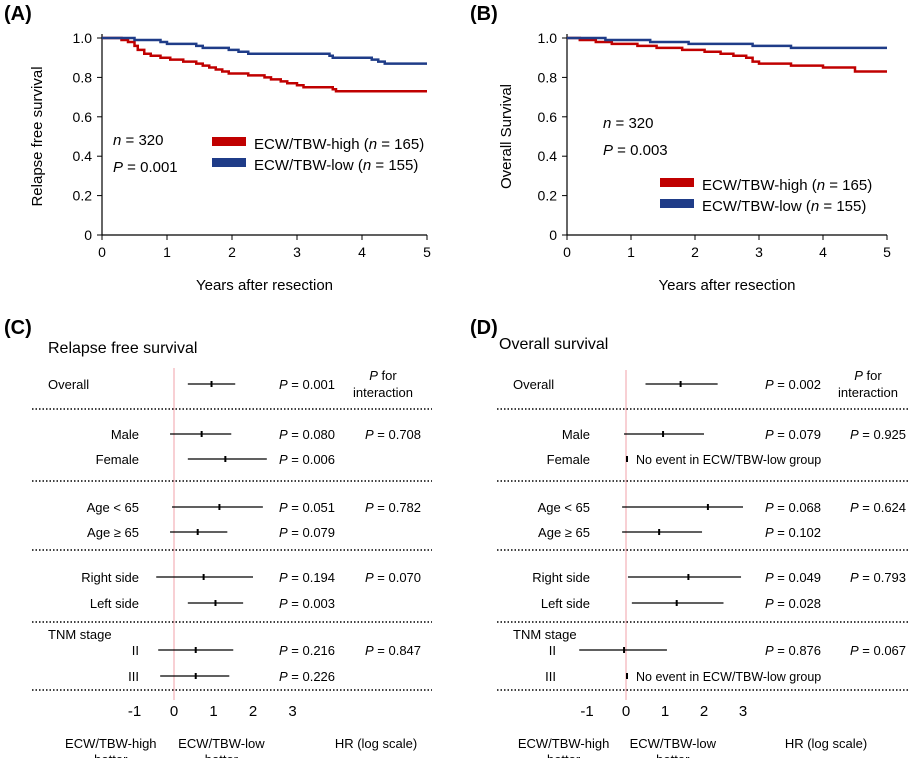 Image resolution: width=914 pixels, height=758 pixels. I want to click on p-value: P = 0.003, so click(307, 603).